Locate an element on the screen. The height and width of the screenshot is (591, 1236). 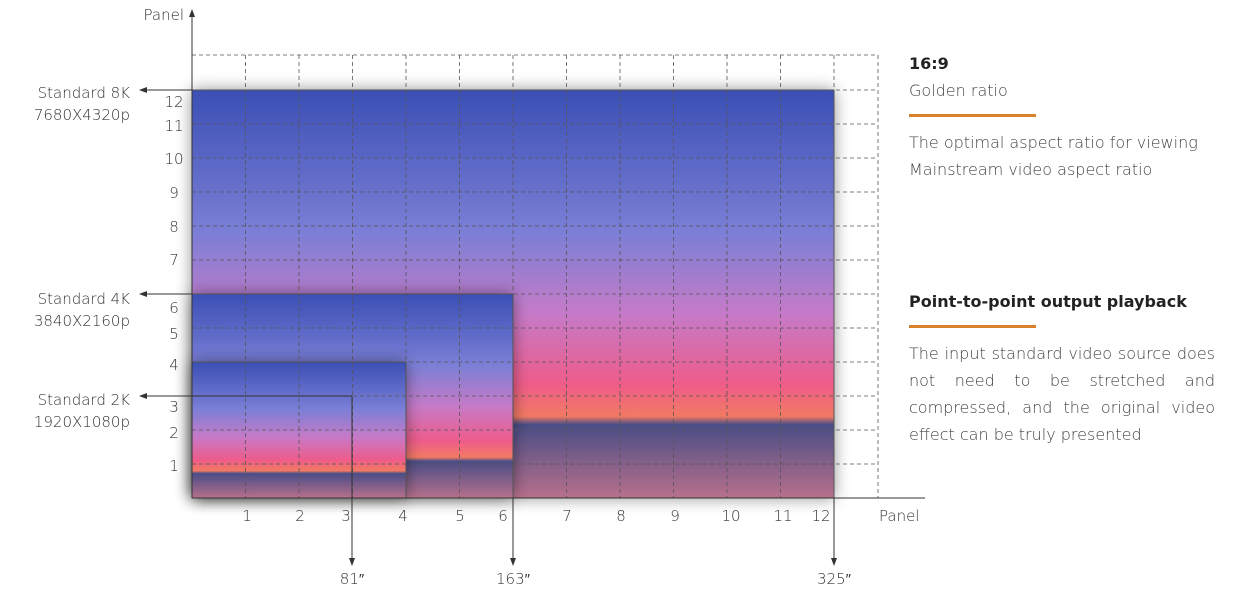
resolution: 3840X2160p is located at coordinates (82, 321).